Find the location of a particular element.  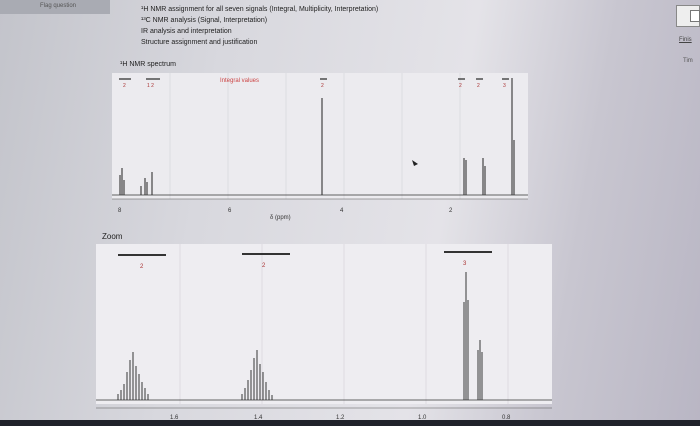

finish-attempt-link: Finis is located at coordinates (685, 40).